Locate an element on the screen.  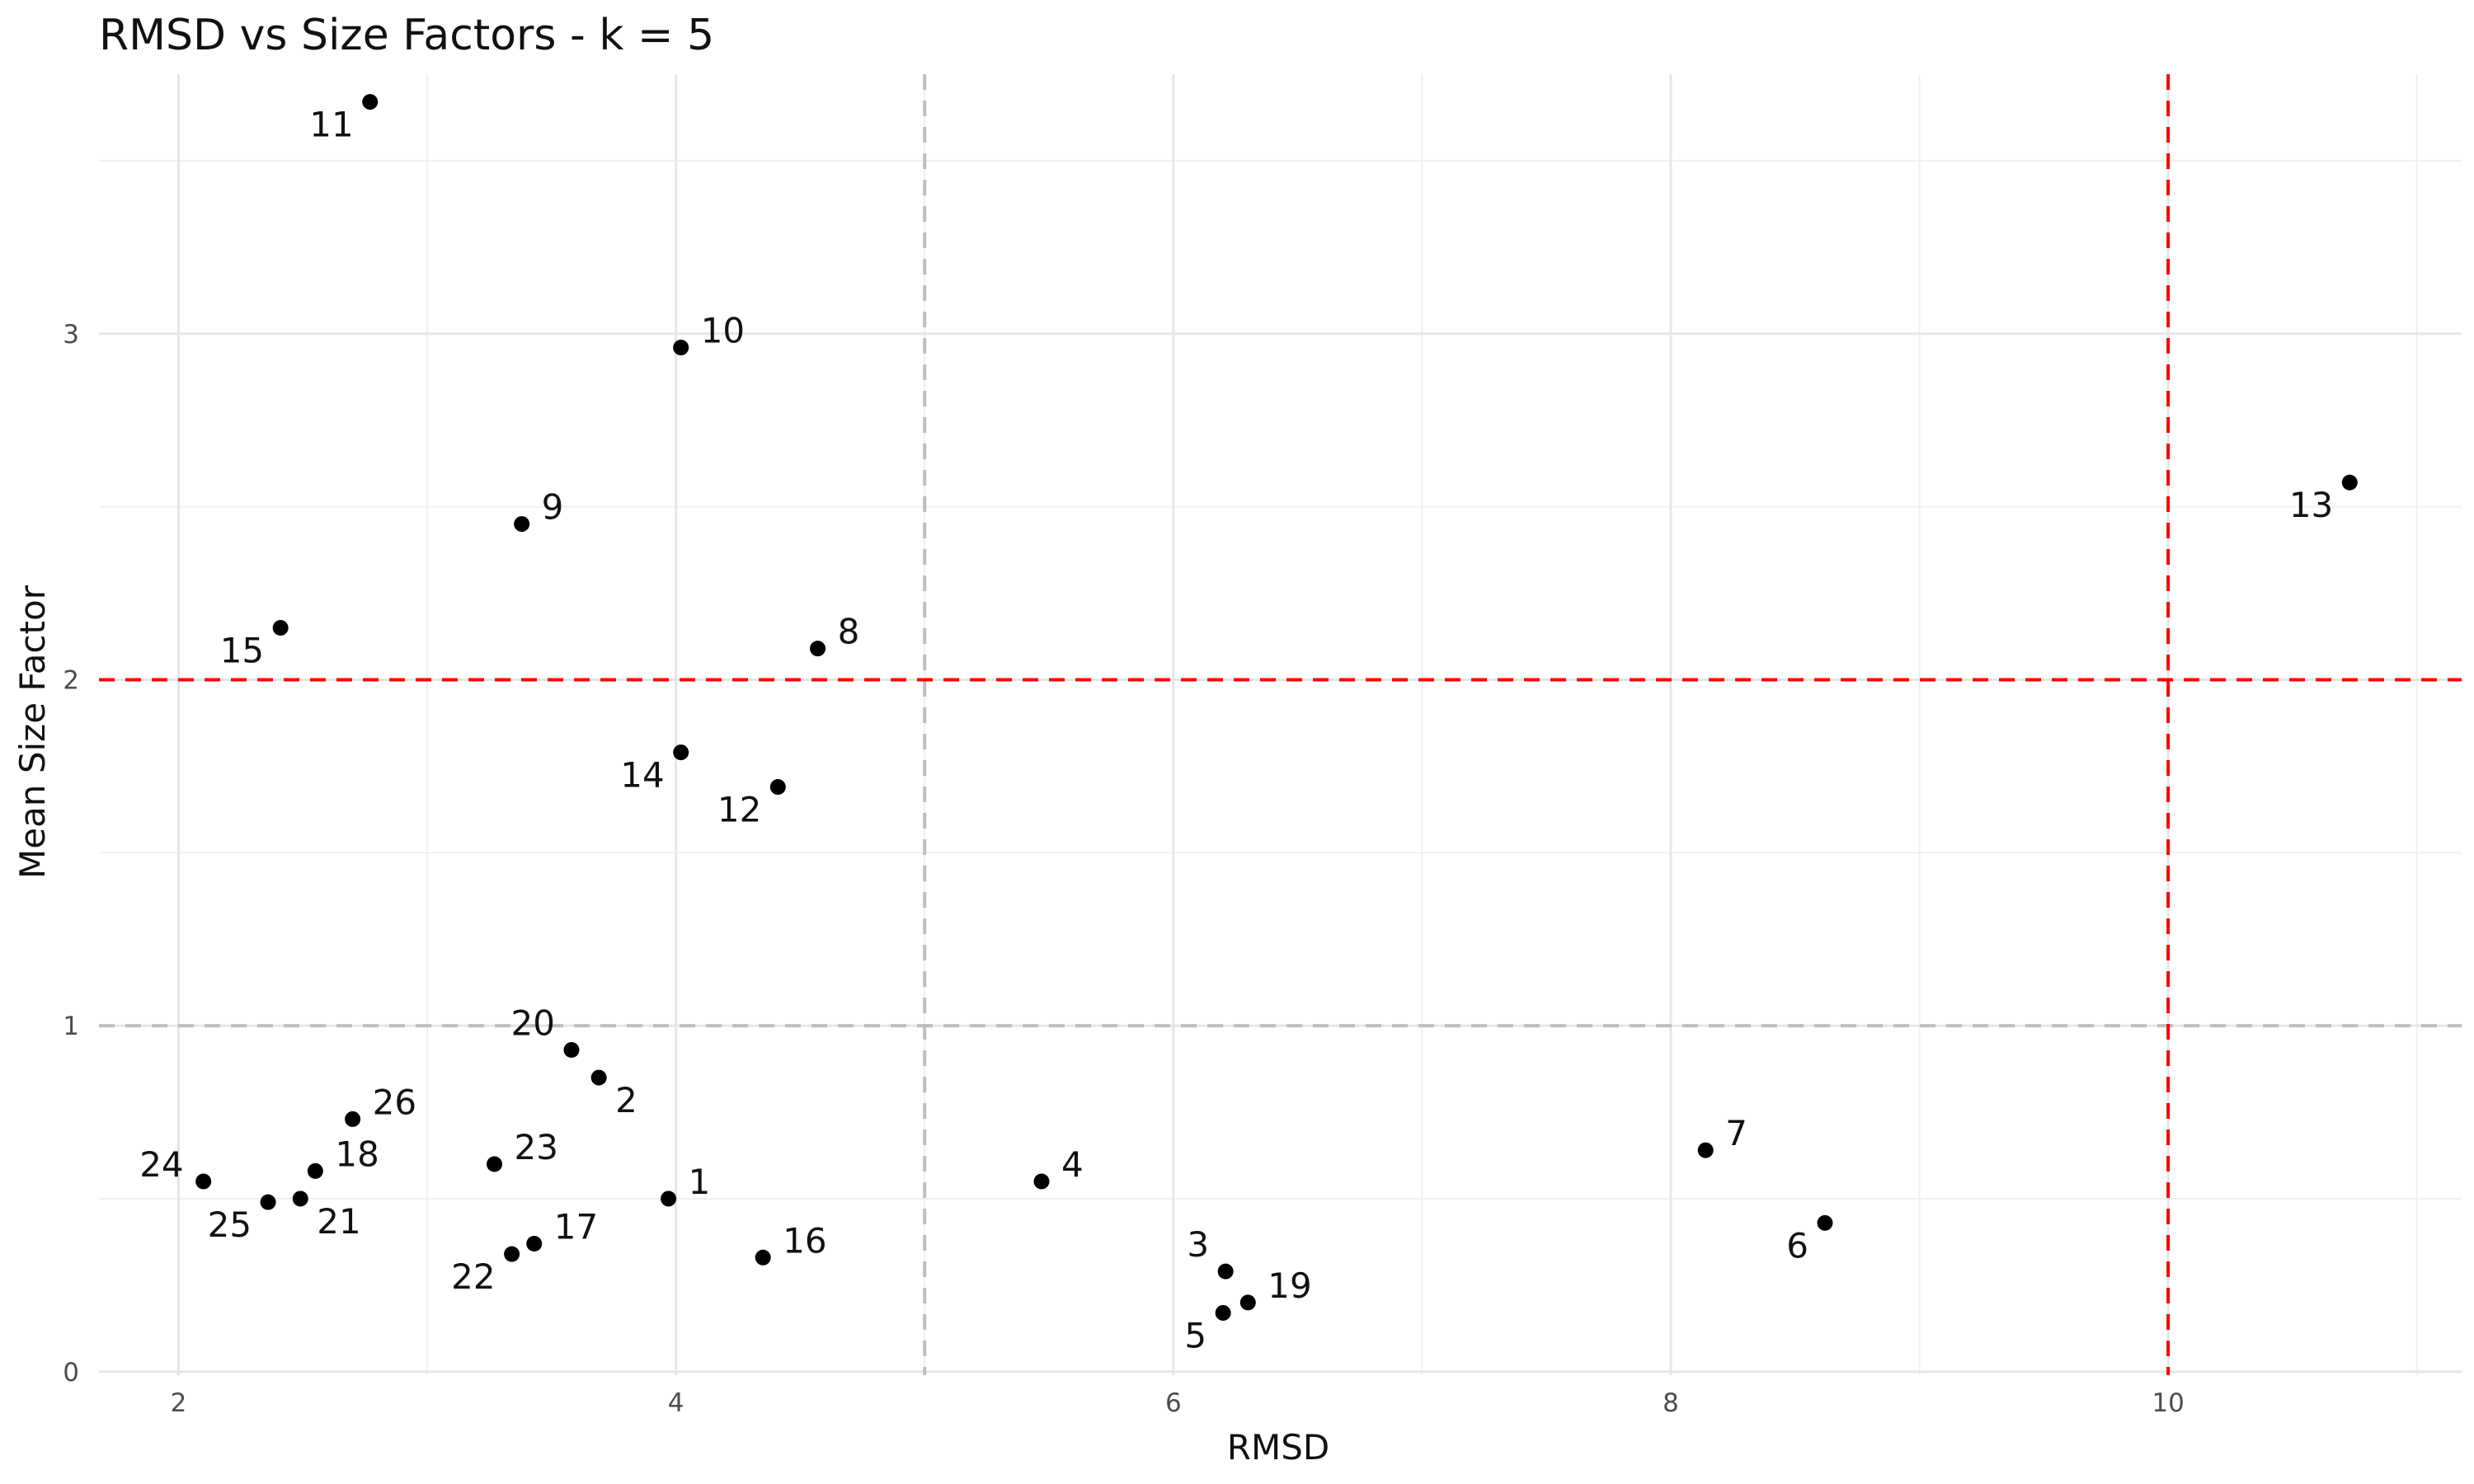
point-label: 5 is located at coordinates (1195, 1335).